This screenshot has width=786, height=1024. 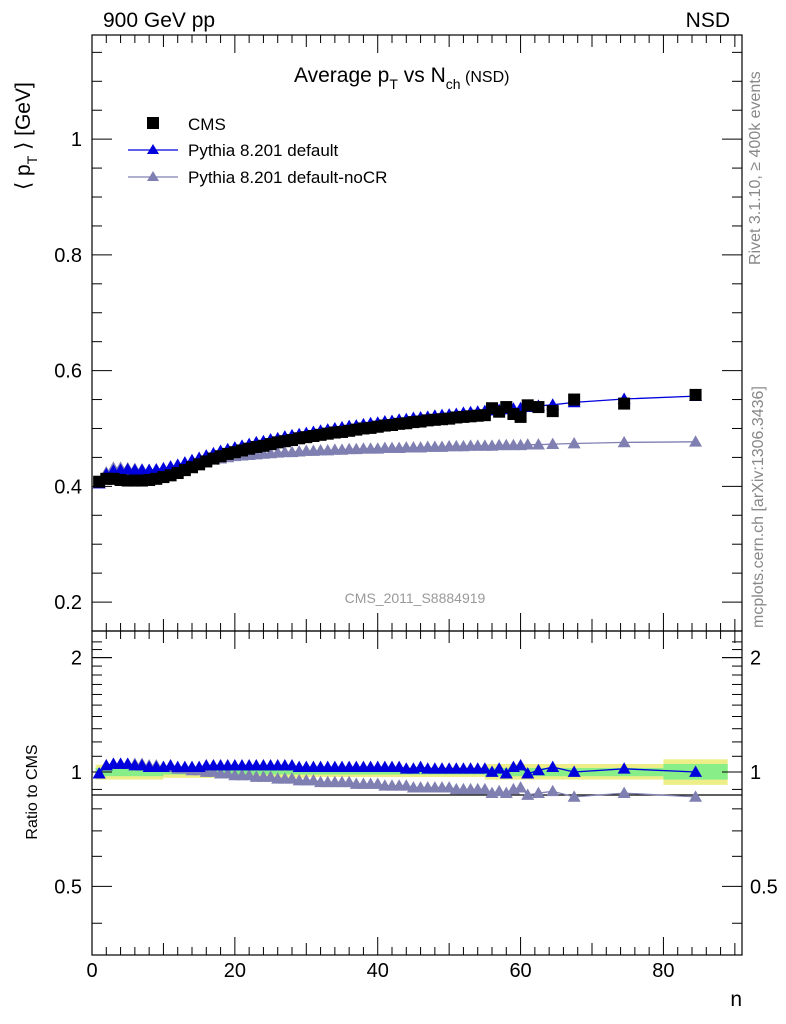 I want to click on ratio-y-axis-label: Ratio to CMS, so click(x=32, y=791).